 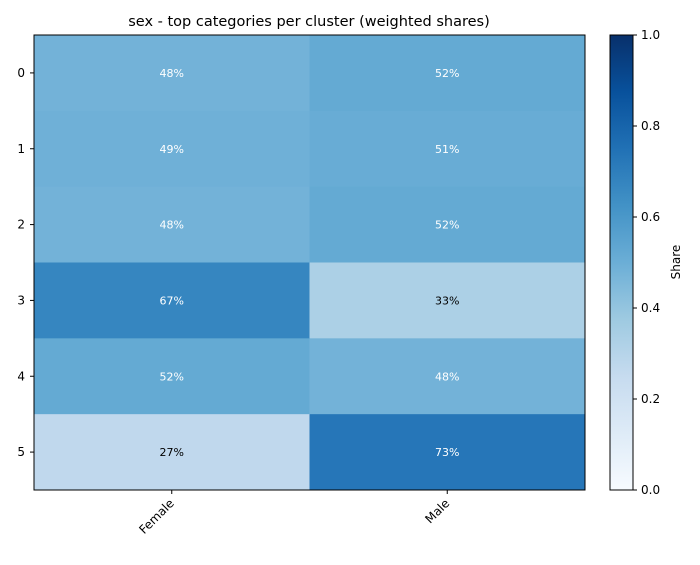 I want to click on cell-value-label: 49%, so click(x=172, y=149).